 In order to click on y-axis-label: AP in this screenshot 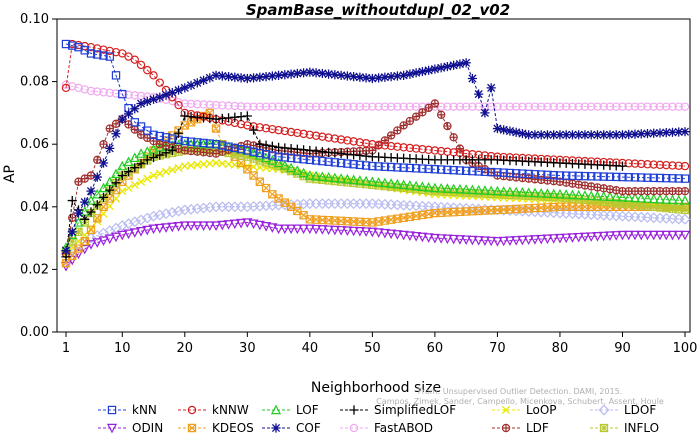, I will do `click(10, 174)`.